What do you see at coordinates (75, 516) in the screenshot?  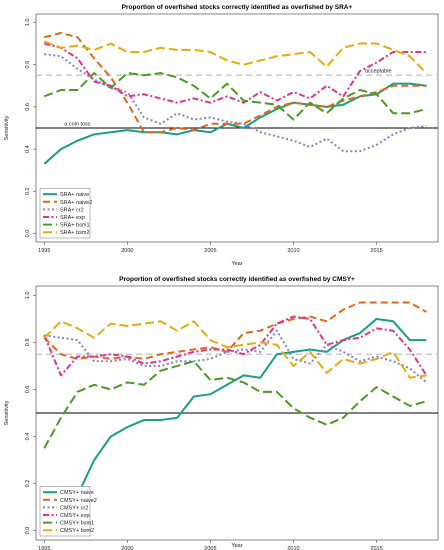 I see `legend-entry: CMSY+ exp` at bounding box center [75, 516].